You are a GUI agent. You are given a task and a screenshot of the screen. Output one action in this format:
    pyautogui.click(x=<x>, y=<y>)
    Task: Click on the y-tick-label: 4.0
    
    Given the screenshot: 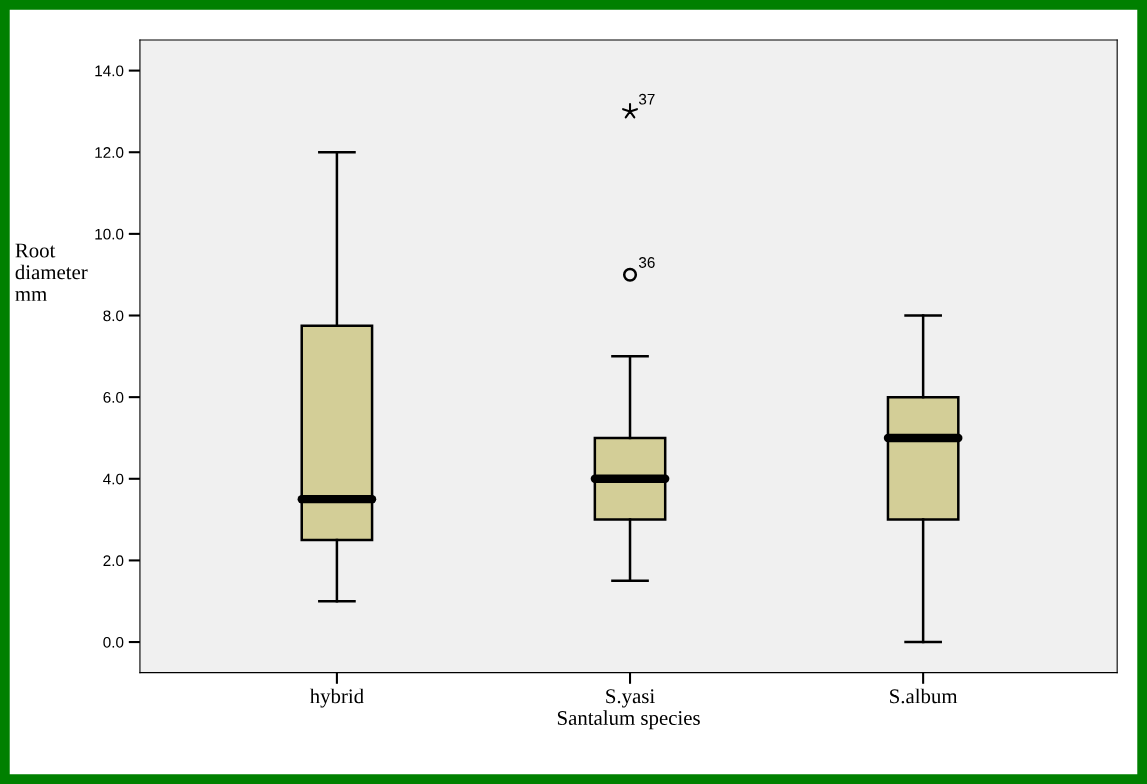 What is the action you would take?
    pyautogui.click(x=113, y=479)
    